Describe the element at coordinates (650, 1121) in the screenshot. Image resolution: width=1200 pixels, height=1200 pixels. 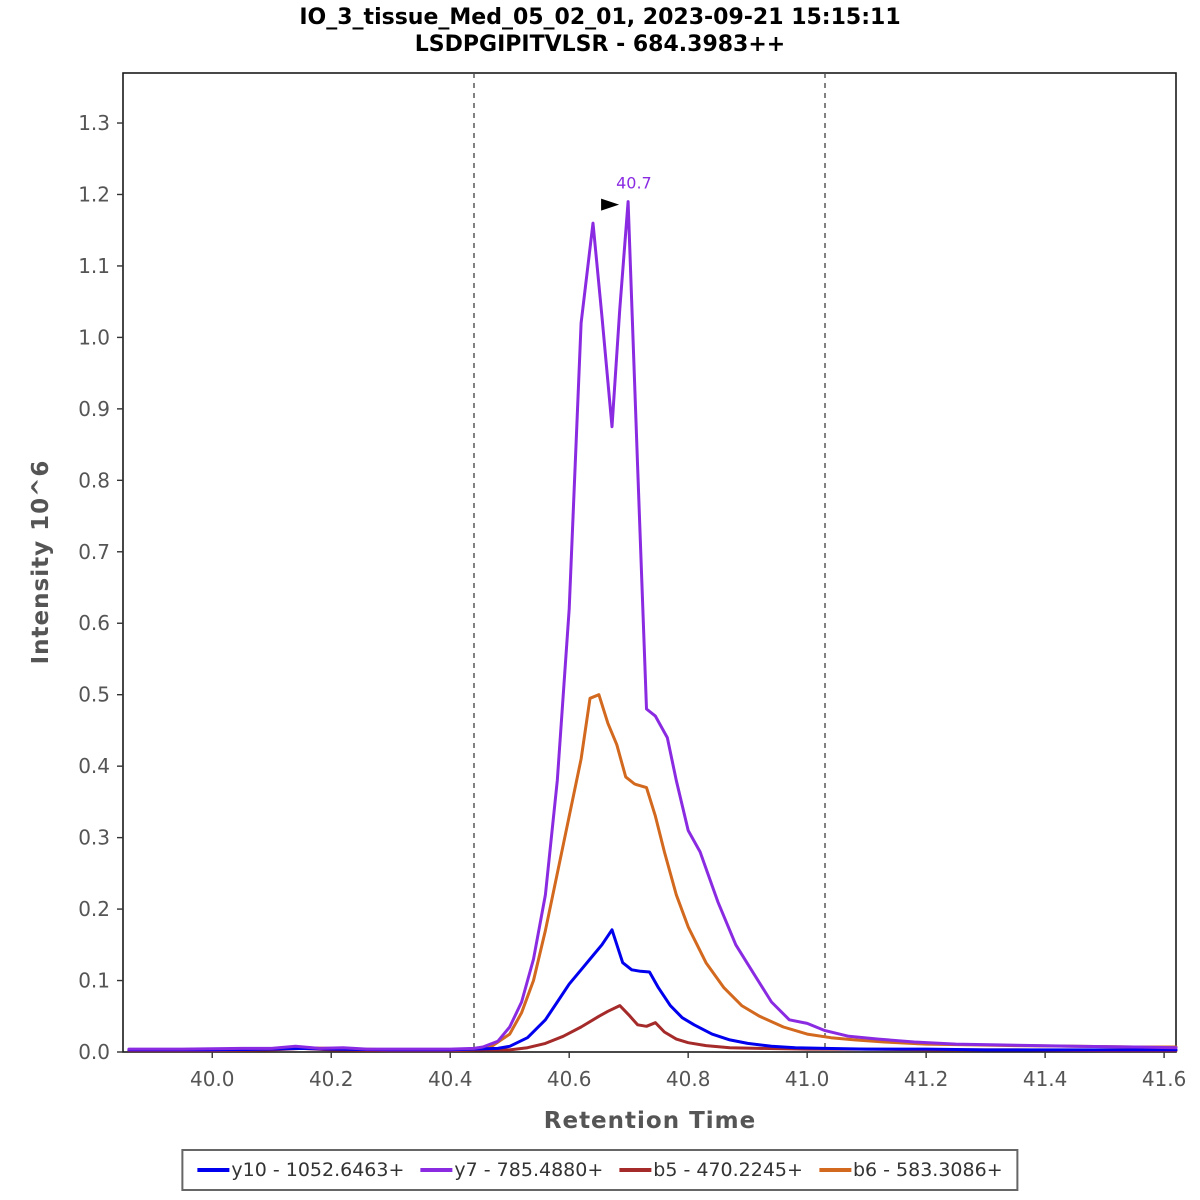
I see `x-axis-title: Retention Time` at that location.